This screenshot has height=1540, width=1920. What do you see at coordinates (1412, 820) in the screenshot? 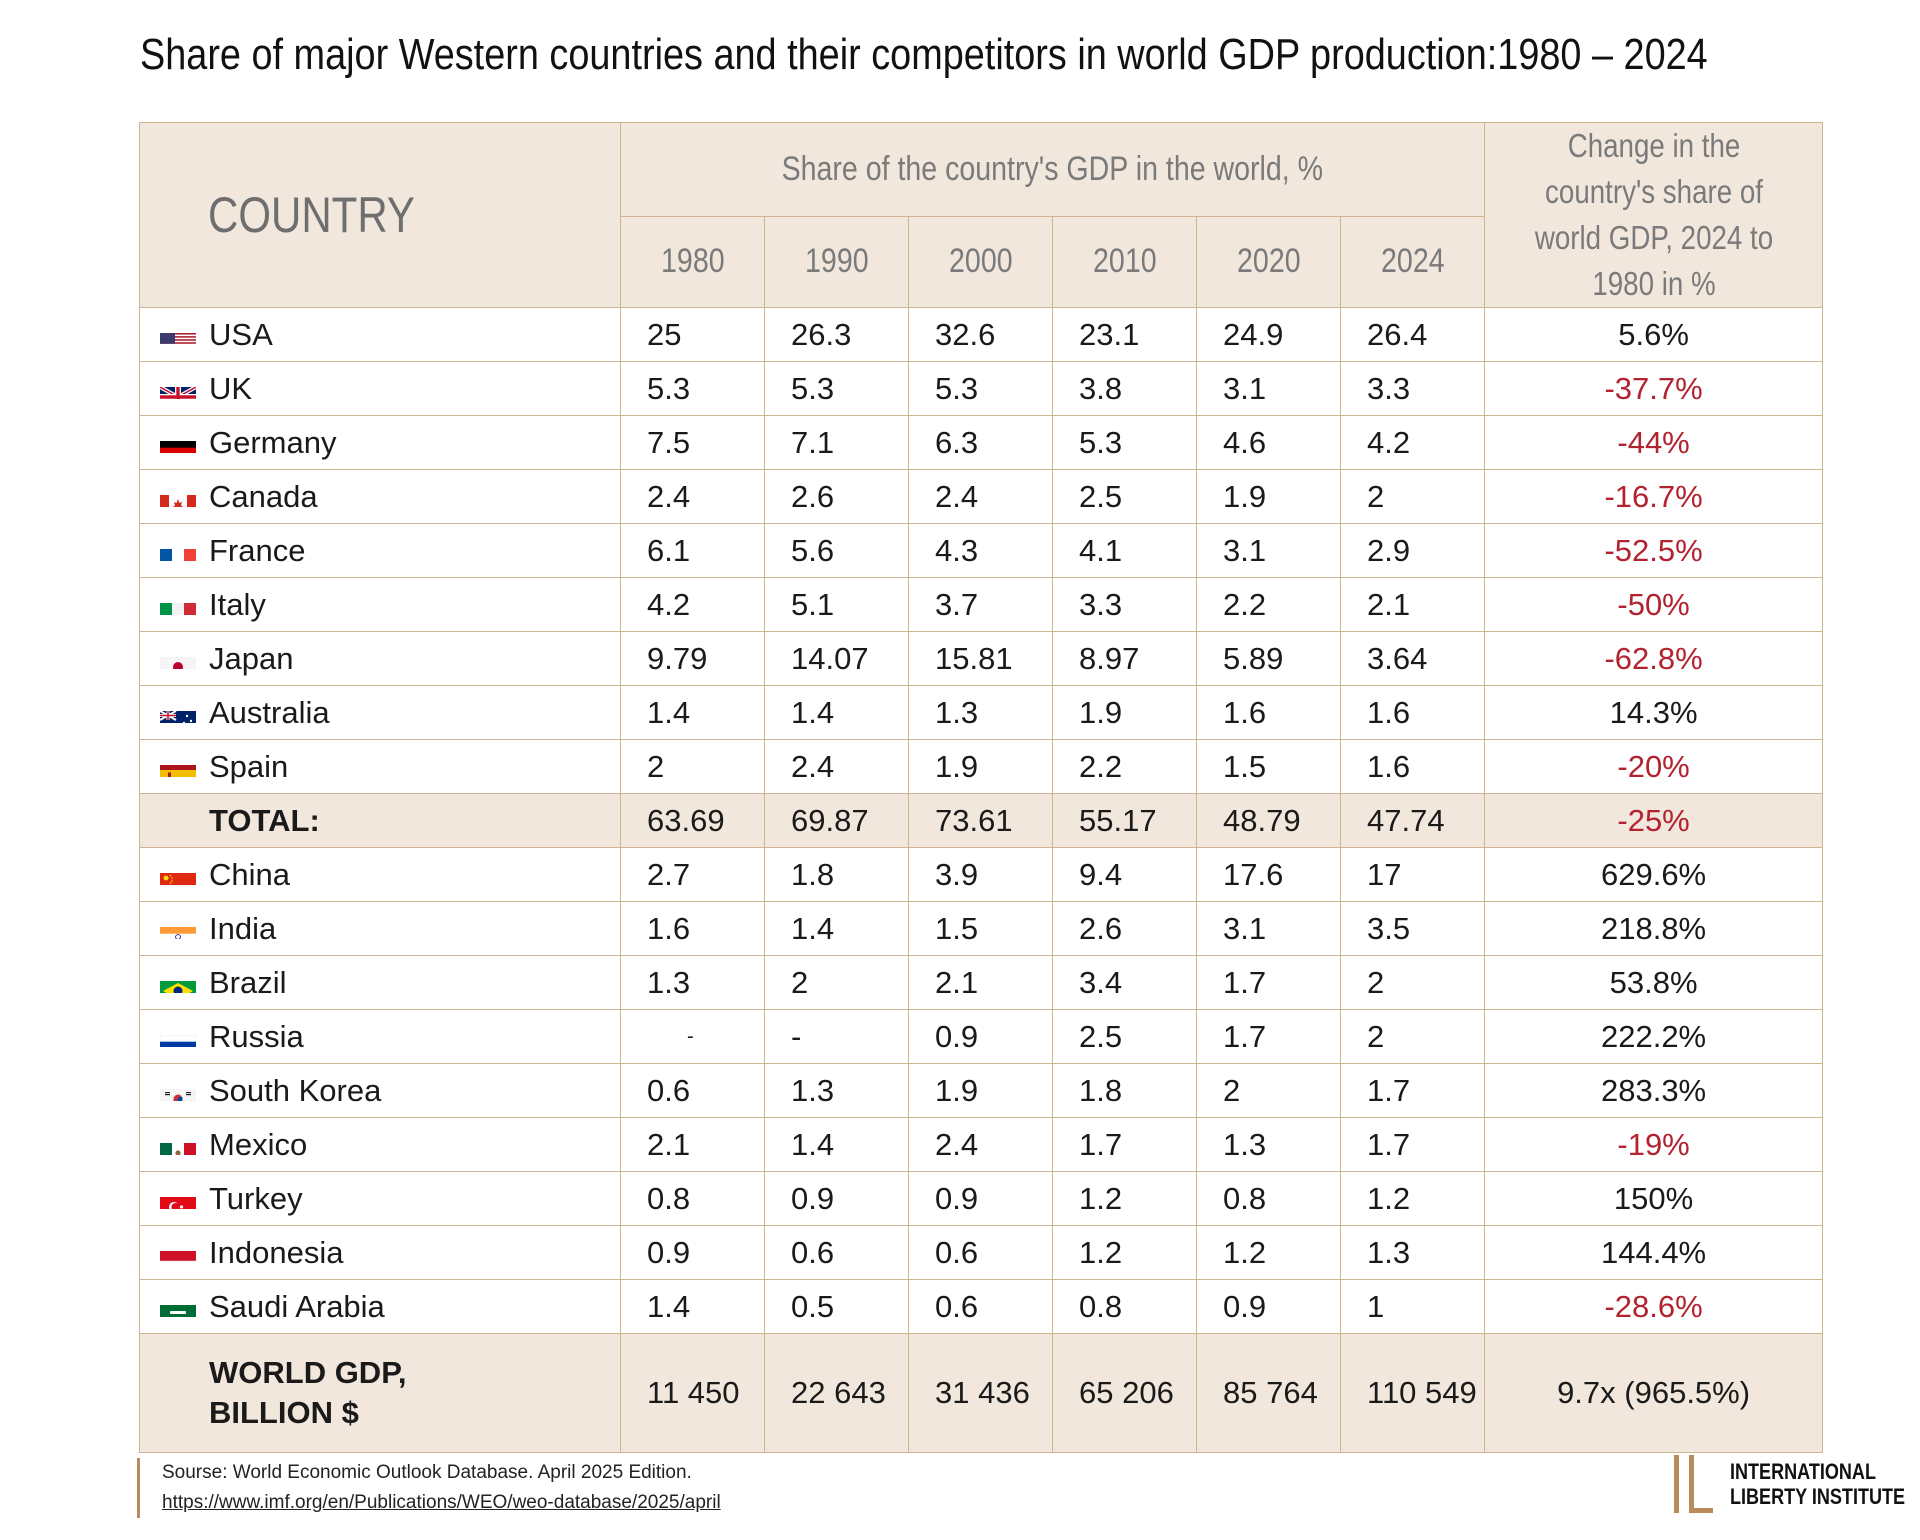
I see `value-2024: 47.74` at bounding box center [1412, 820].